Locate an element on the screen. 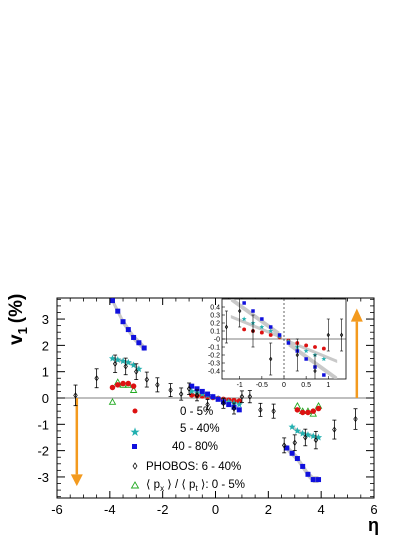 The image size is (415, 537). legend-label-px: ⟨ px ⟩ / ⟨ pt ⟩: 0 - 5% is located at coordinates (195, 485).